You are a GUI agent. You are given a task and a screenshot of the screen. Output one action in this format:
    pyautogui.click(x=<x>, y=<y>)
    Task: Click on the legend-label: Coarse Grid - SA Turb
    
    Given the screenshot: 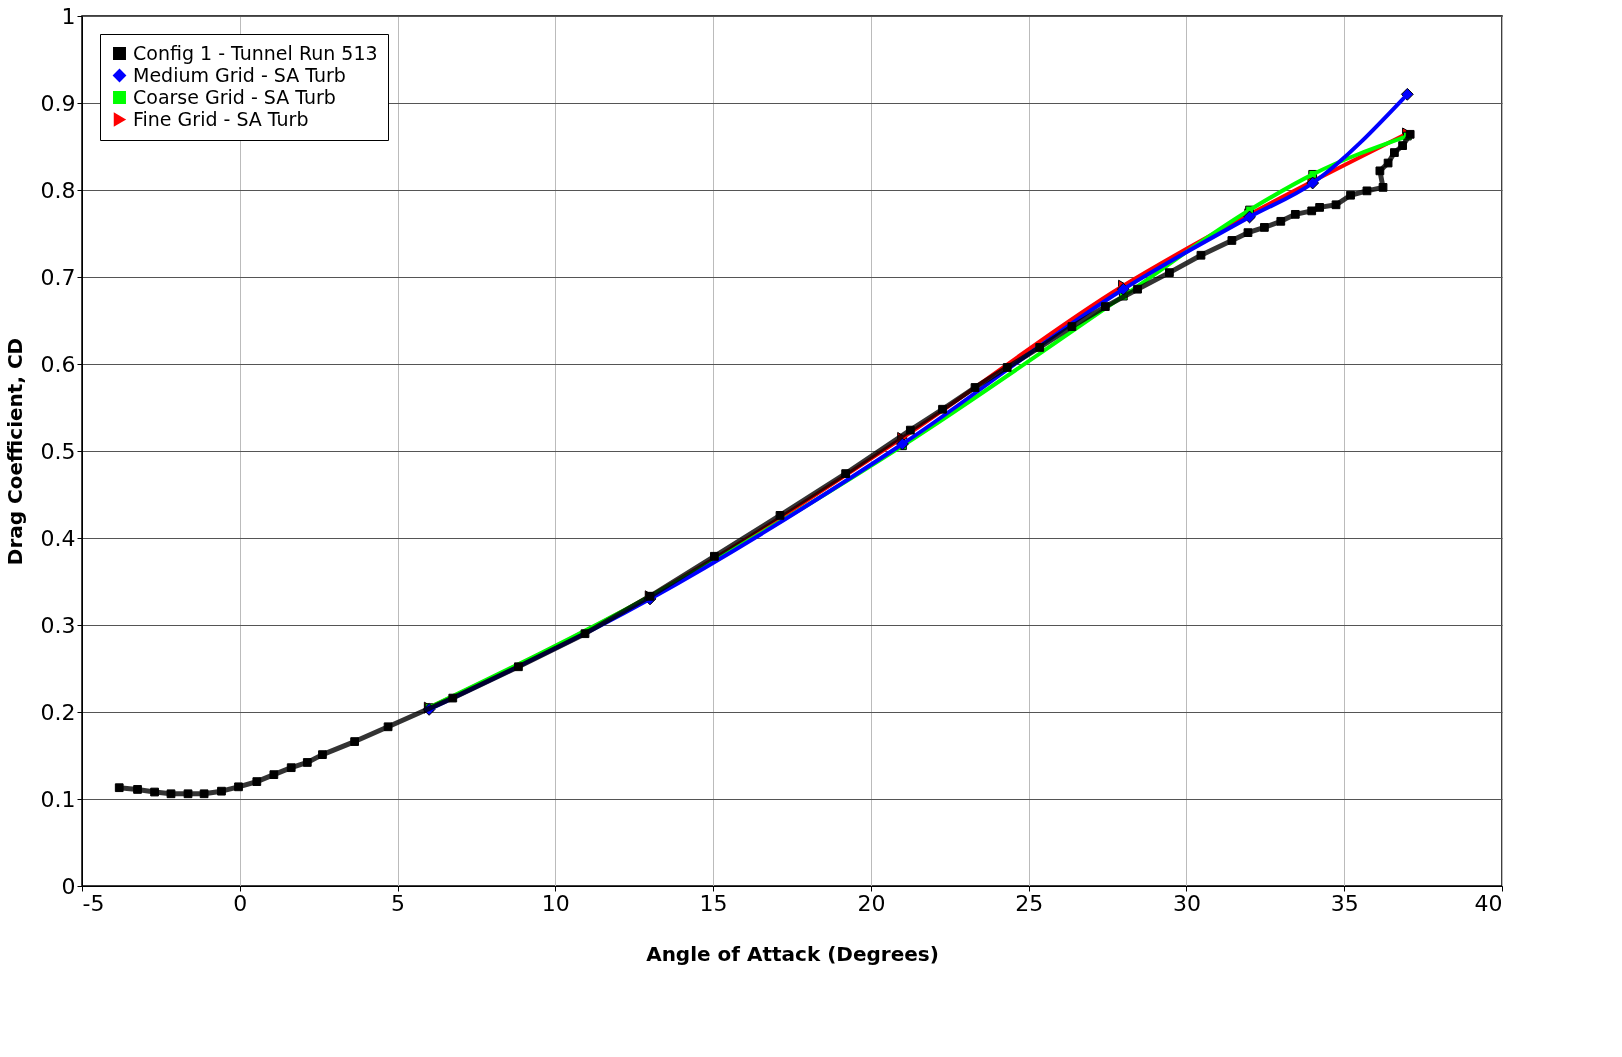 What is the action you would take?
    pyautogui.click(x=234, y=96)
    